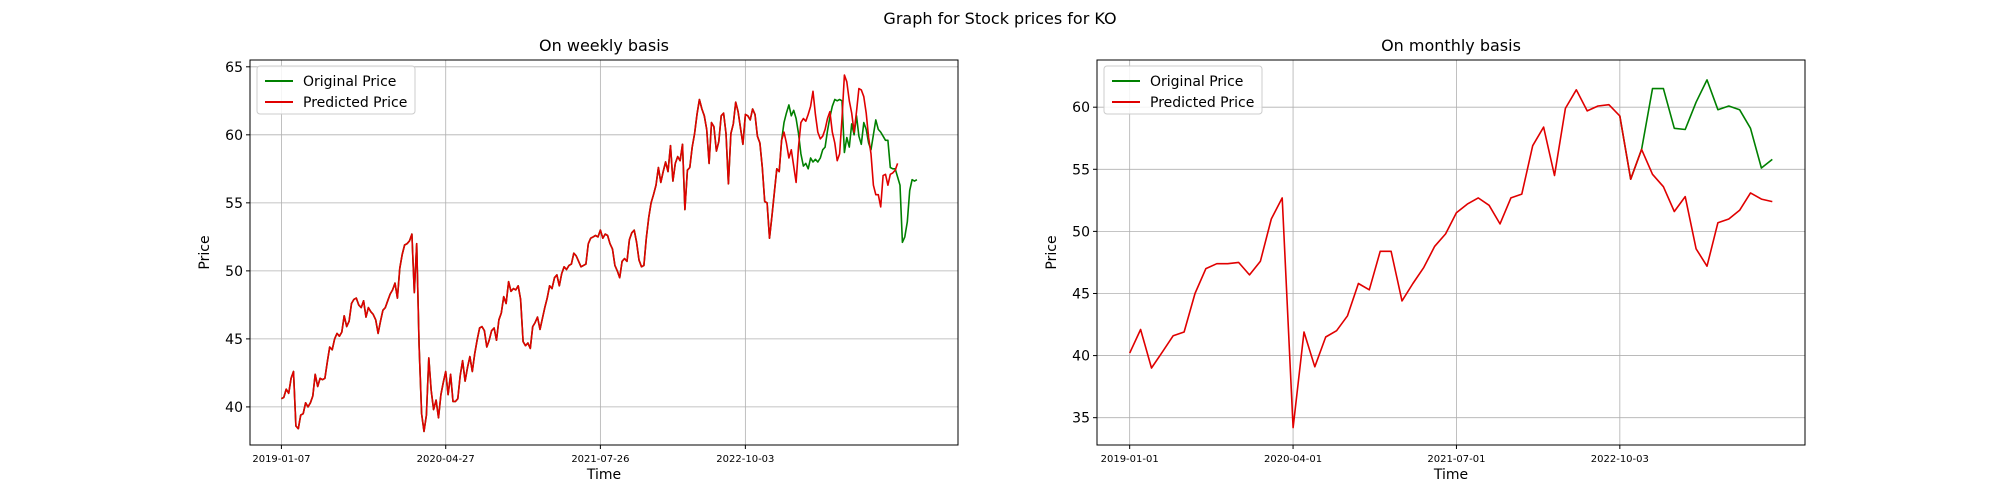  What do you see at coordinates (281, 459) in the screenshot?
I see `x-tick-label: 2019-01-07` at bounding box center [281, 459].